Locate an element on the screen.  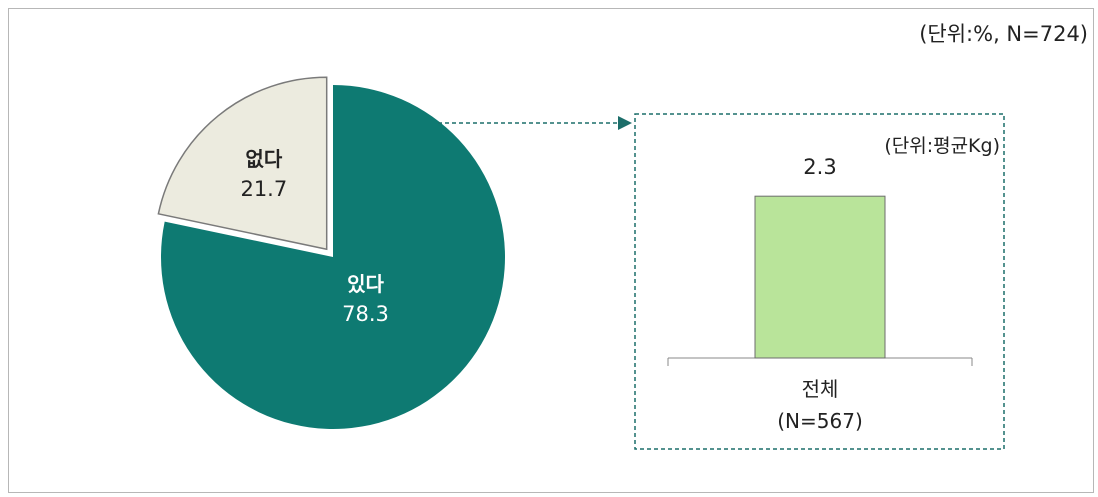
unit-label: (단위:%, N=724) is located at coordinates (1003, 34).